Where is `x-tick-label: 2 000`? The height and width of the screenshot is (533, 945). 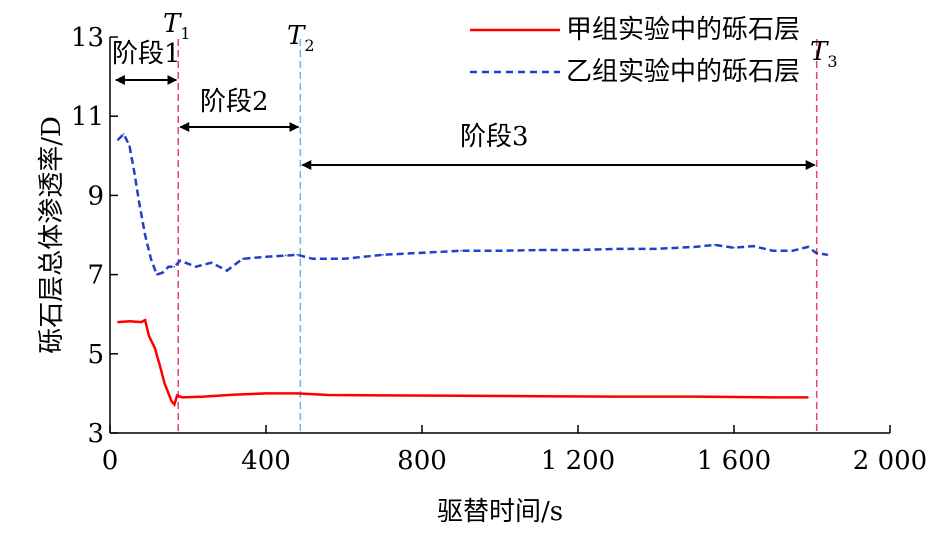 x-tick-label: 2 000 is located at coordinates (890, 461).